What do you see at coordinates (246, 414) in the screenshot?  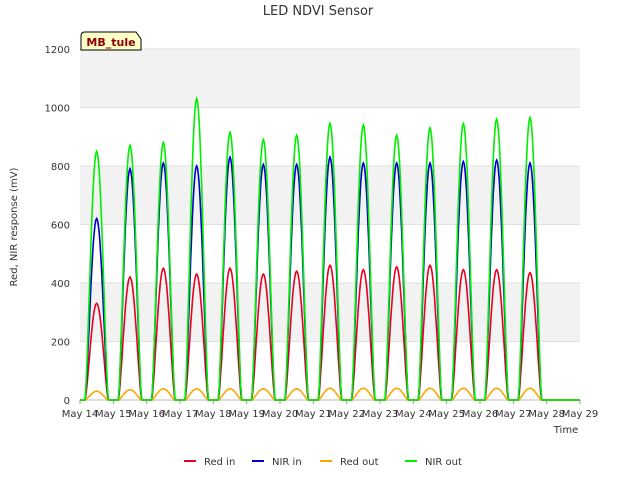 I see `x-tick-label: May 19` at bounding box center [246, 414].